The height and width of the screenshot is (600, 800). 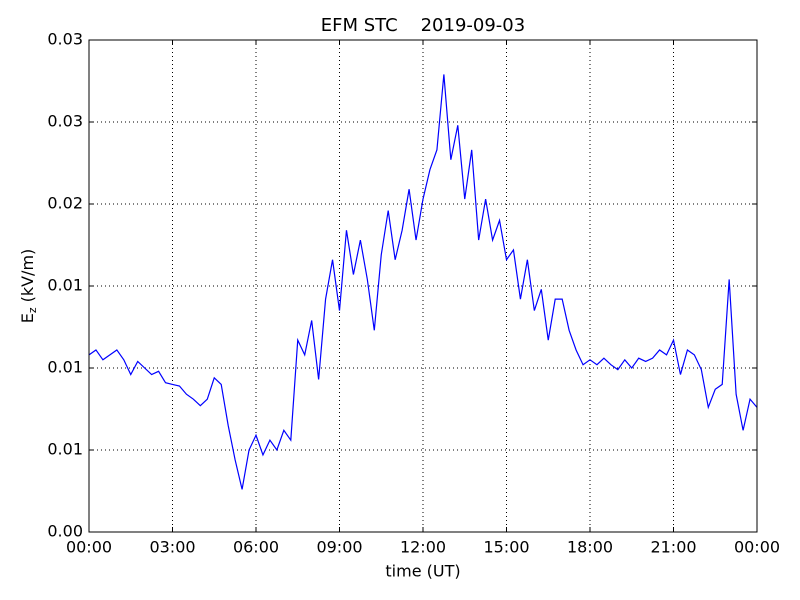 What do you see at coordinates (506, 547) in the screenshot?
I see `x-tick-label: 15:00` at bounding box center [506, 547].